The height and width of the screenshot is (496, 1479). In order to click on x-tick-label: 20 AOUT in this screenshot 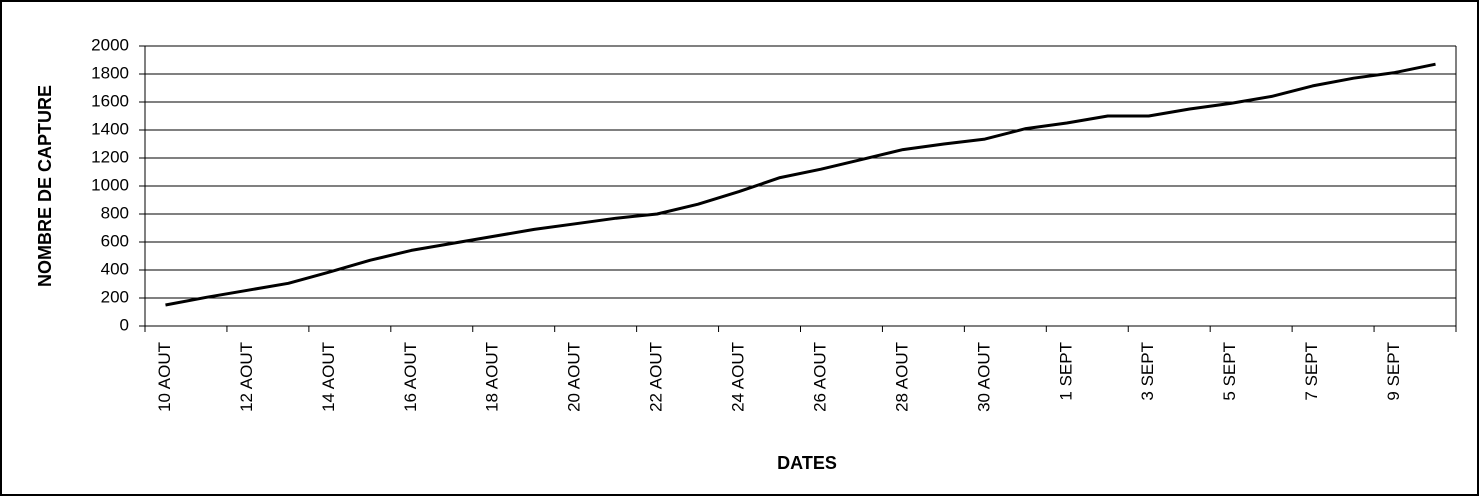, I will do `click(574, 377)`.